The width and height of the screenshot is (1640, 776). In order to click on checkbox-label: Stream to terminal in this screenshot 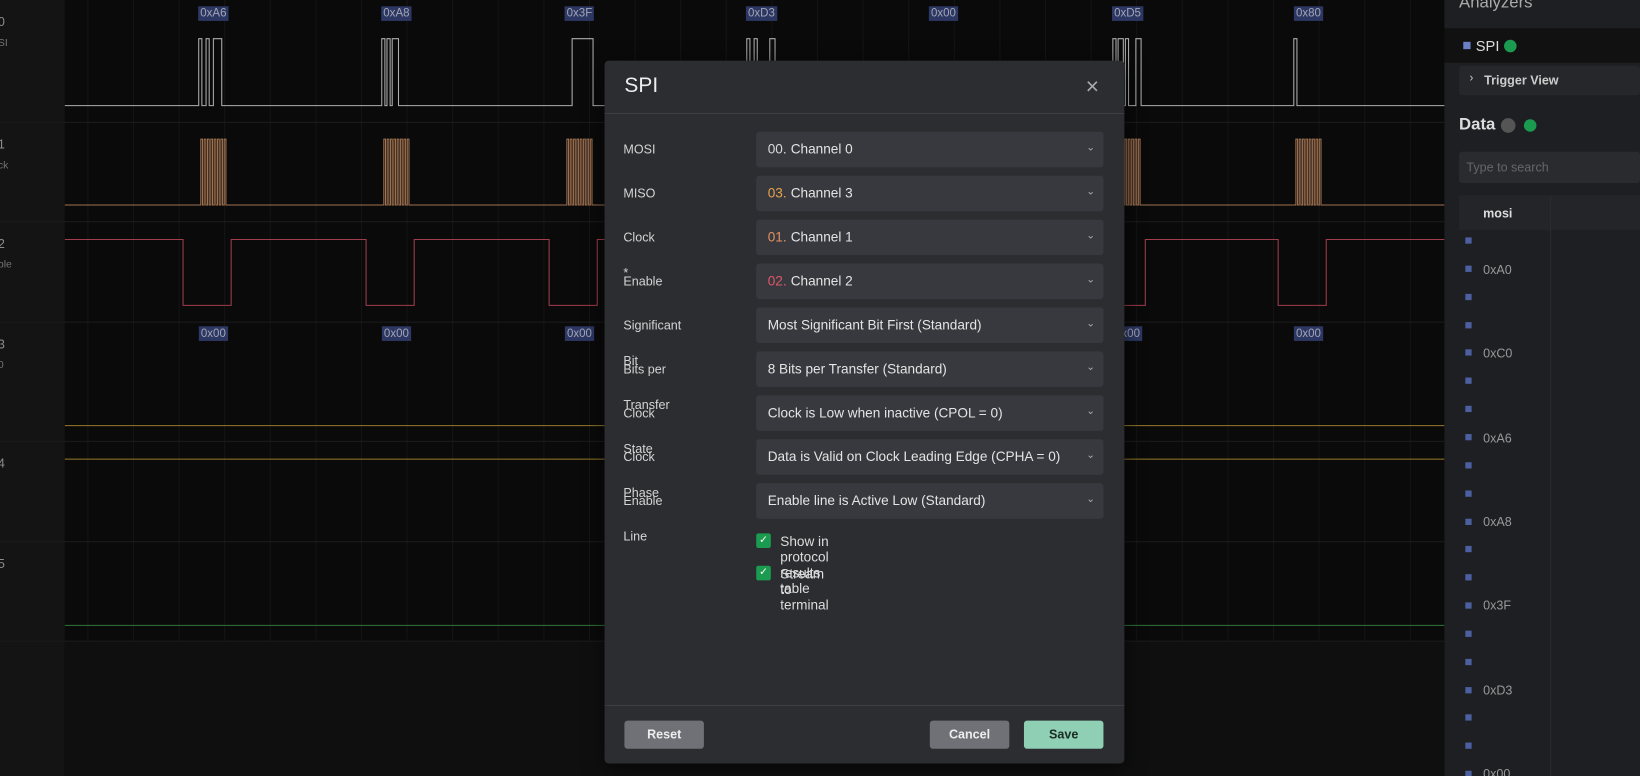, I will do `click(804, 589)`.